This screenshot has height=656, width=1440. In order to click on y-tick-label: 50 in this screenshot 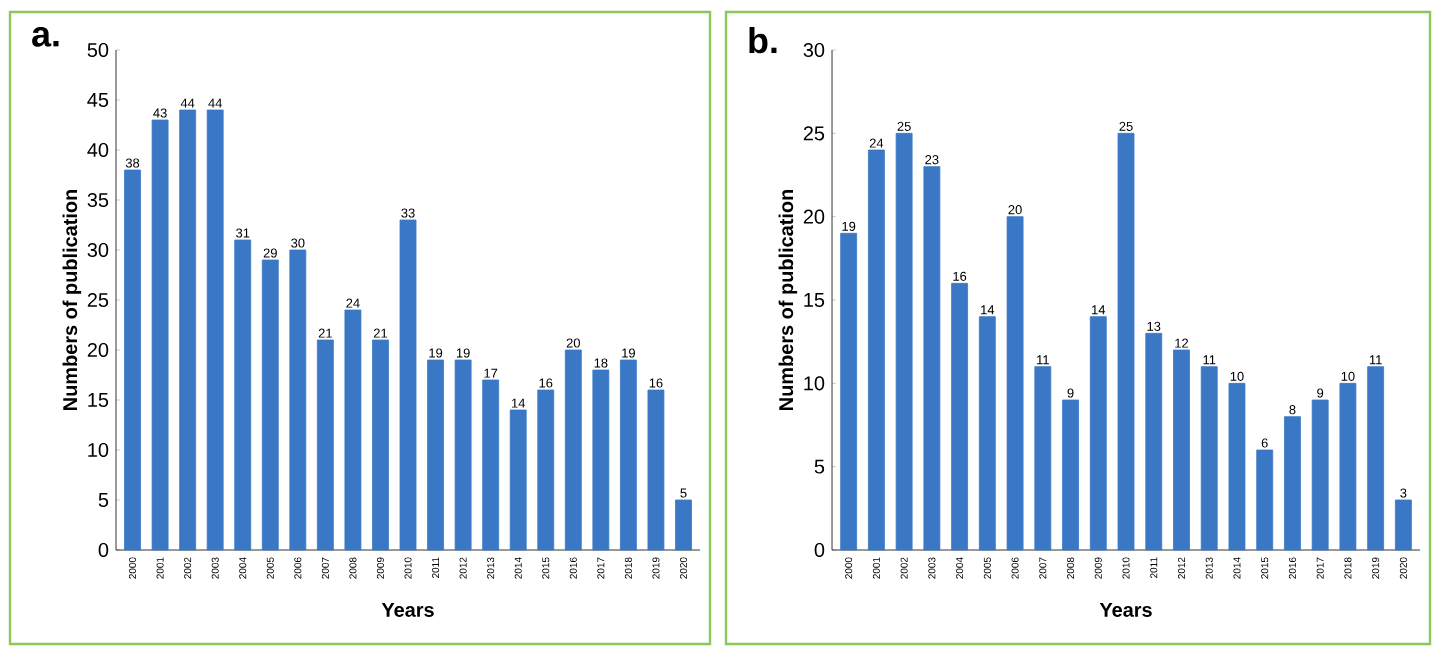, I will do `click(98, 50)`.